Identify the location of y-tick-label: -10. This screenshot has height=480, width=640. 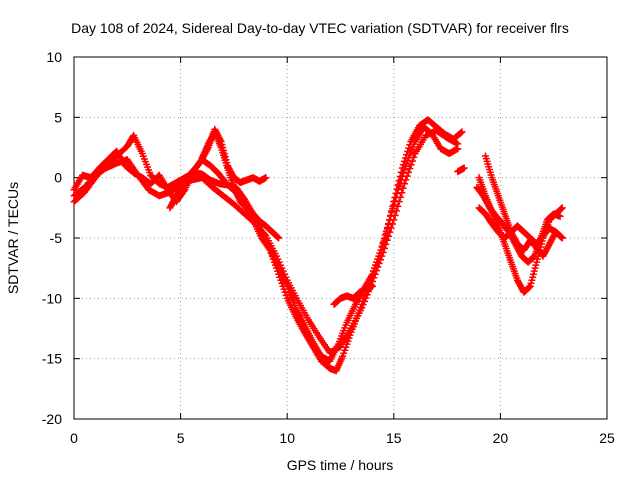
(52, 298).